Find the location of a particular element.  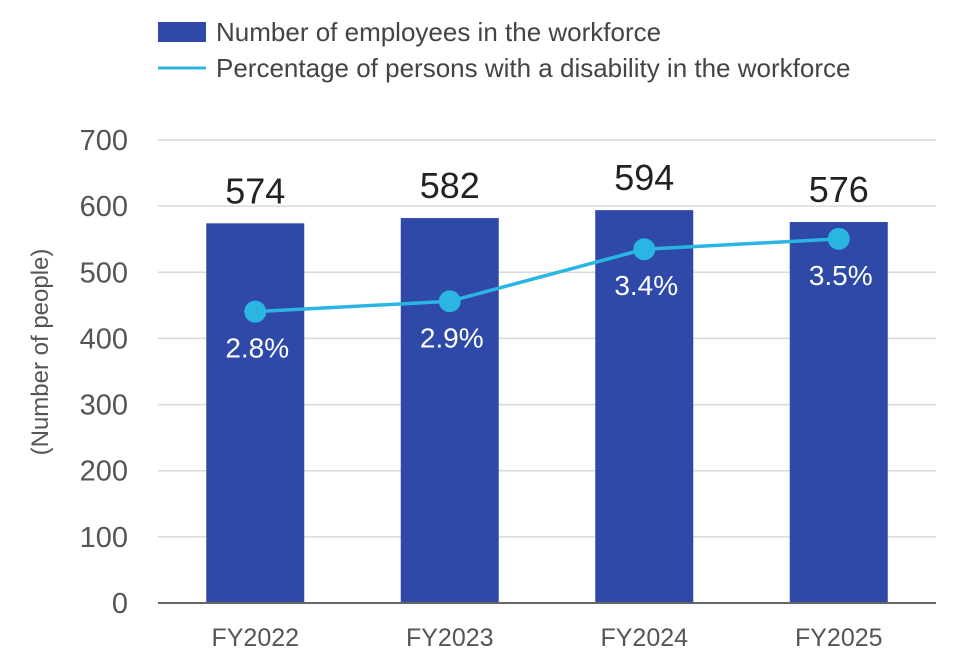

percentage-labels: 2.8% 2.9% 3.4% 3.5% is located at coordinates (548, 312).